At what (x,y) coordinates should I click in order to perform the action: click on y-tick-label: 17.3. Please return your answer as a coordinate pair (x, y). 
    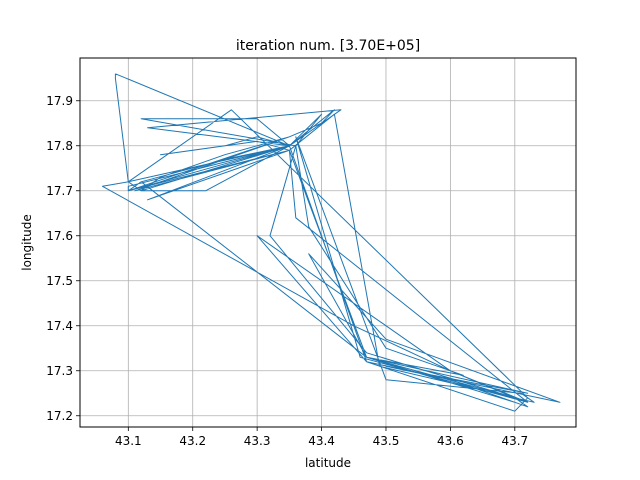
    Looking at the image, I should click on (59, 371).